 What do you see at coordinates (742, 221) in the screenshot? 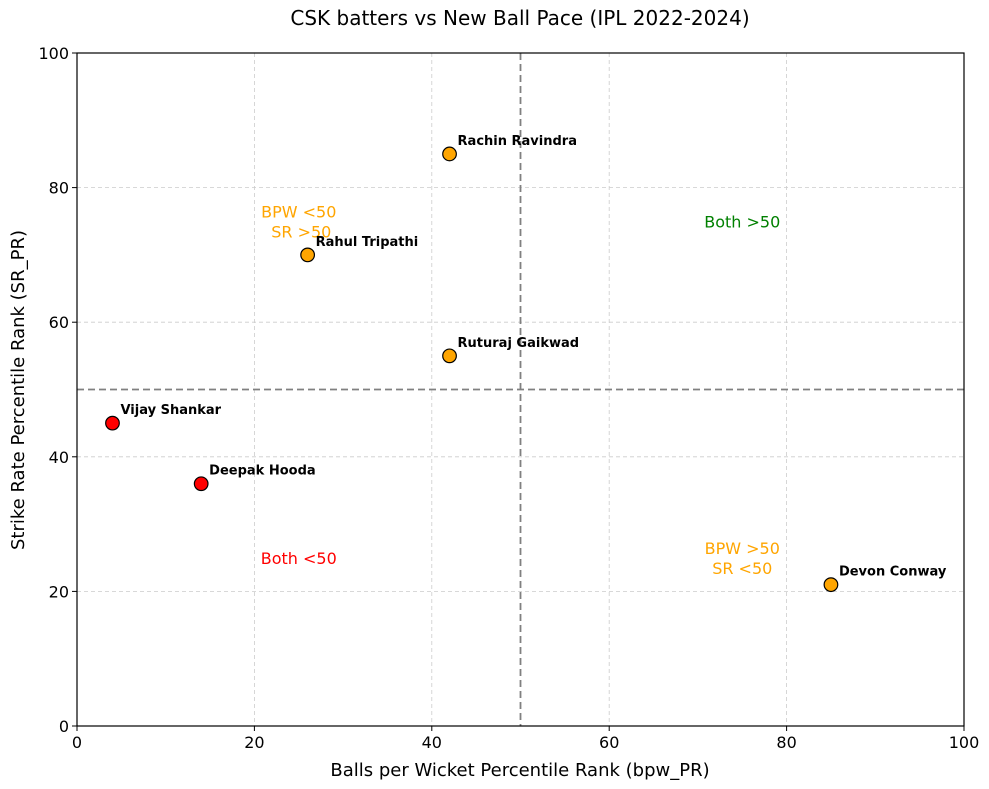
I see `quadrant-label: Both >50` at bounding box center [742, 221].